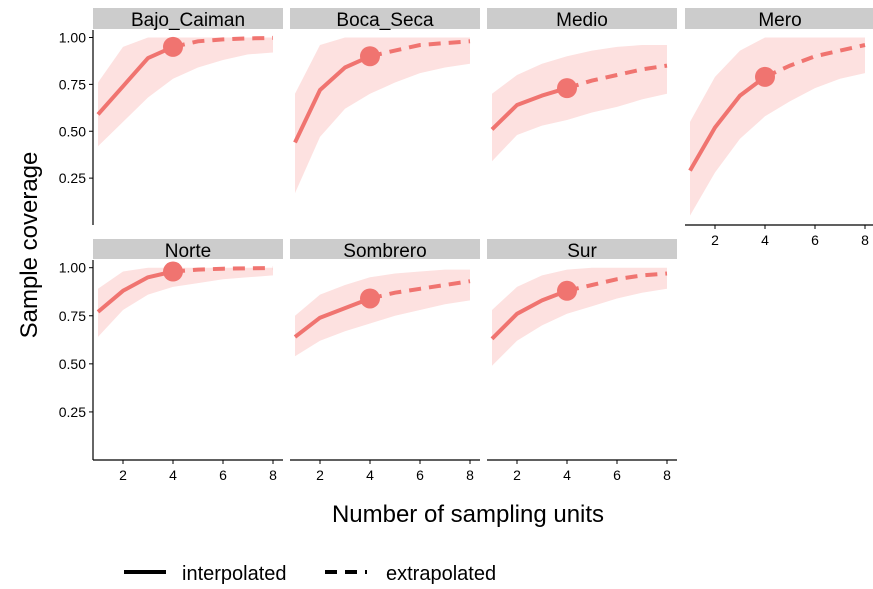 The width and height of the screenshot is (873, 589). I want to click on strip-label-sombrero: Sombrero, so click(384, 251).